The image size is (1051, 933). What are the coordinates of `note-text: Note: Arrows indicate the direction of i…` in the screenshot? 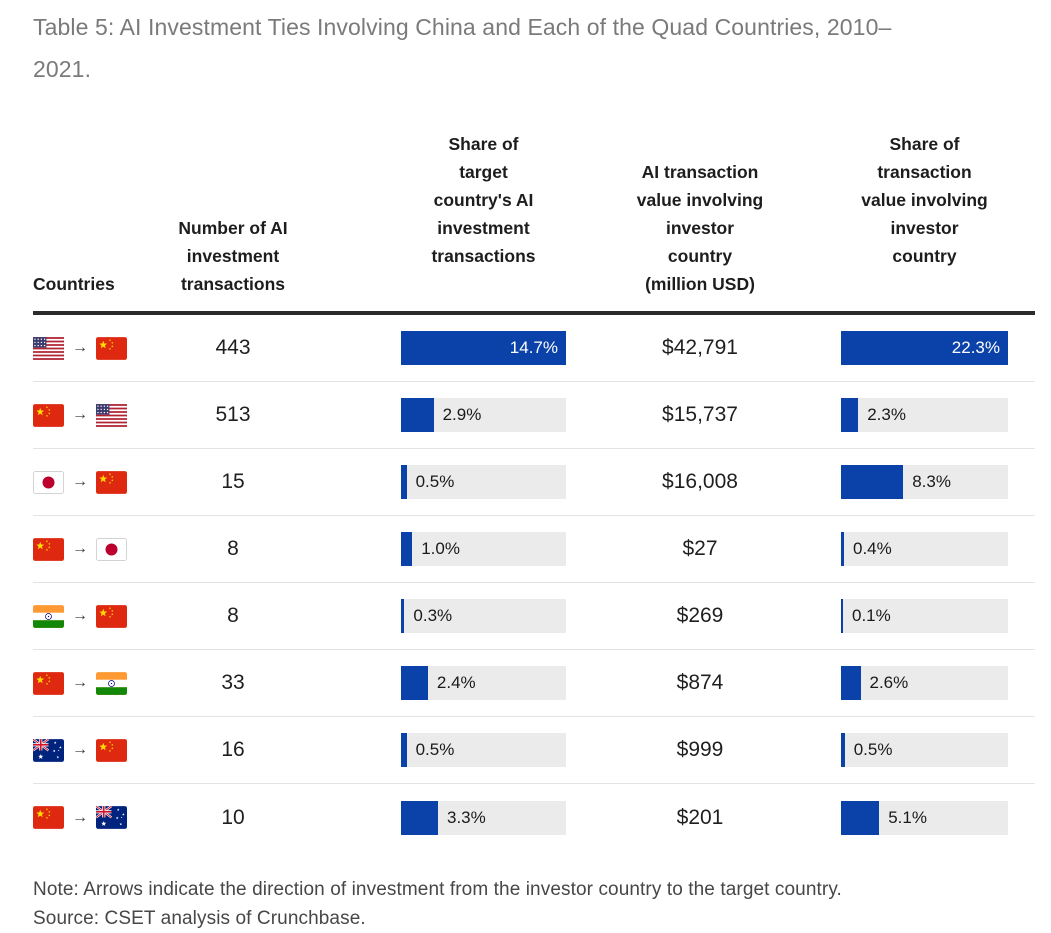 It's located at (437, 889).